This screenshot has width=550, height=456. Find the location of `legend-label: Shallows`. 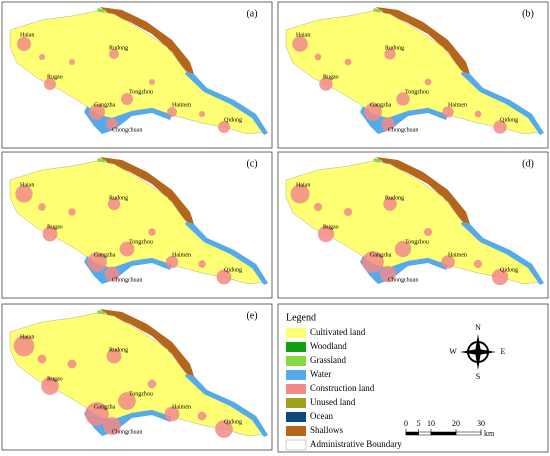

legend-label: Shallows is located at coordinates (327, 430).